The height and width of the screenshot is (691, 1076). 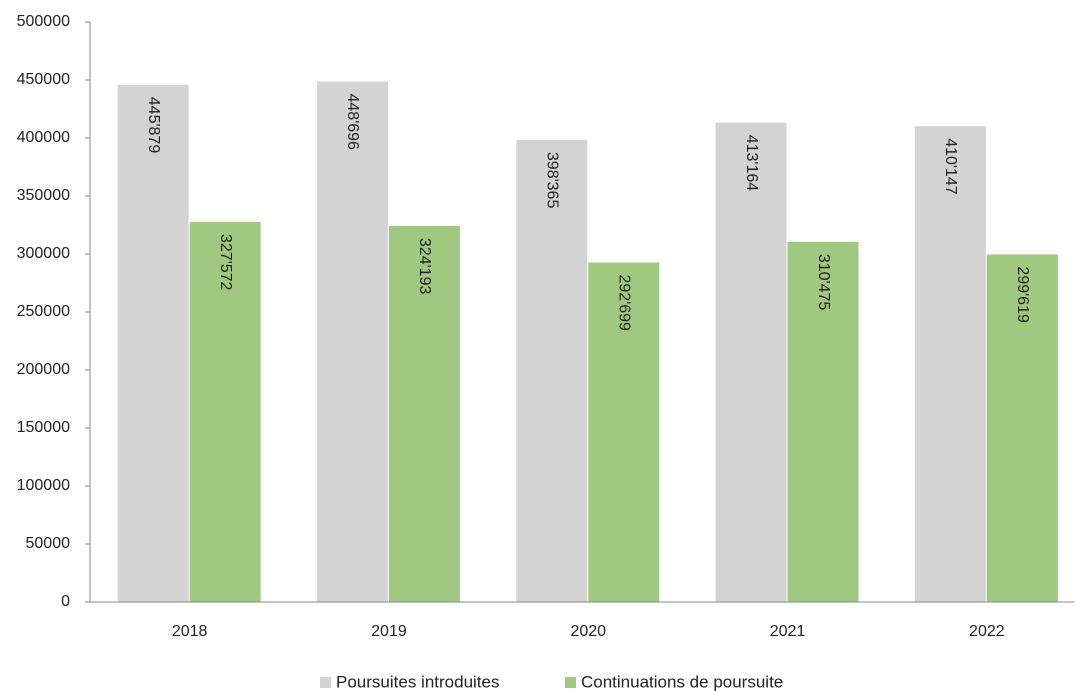 What do you see at coordinates (1022, 294) in the screenshot?
I see `value-label: 299'619` at bounding box center [1022, 294].